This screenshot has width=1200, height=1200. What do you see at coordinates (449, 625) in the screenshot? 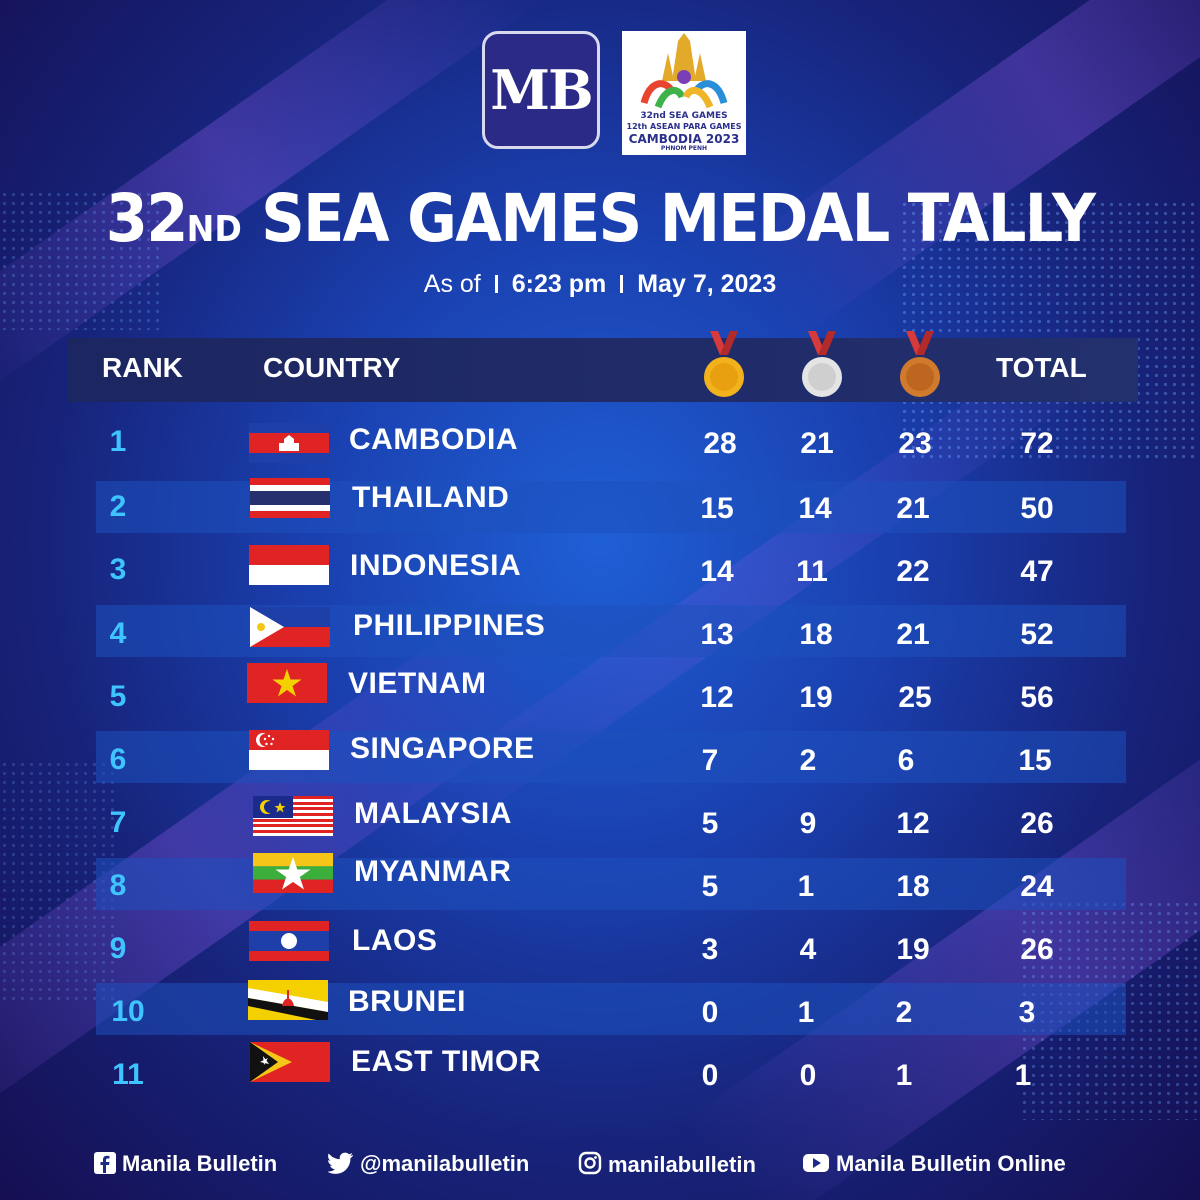
I see `country-name: PHILIPPINES` at bounding box center [449, 625].